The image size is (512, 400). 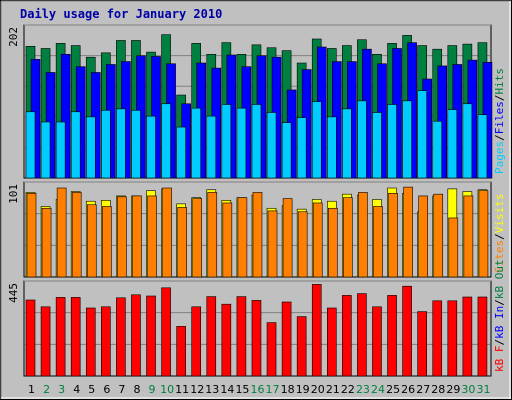 I want to click on x-tick-label-day-16: 16, so click(x=258, y=389).